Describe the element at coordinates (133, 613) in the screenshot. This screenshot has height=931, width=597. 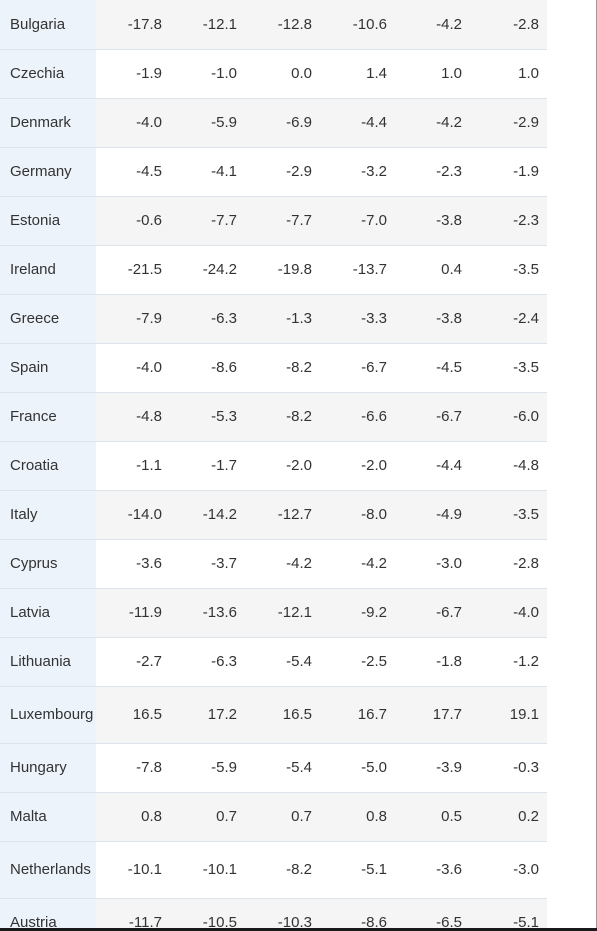
I see `value-cell: -11.9` at that location.